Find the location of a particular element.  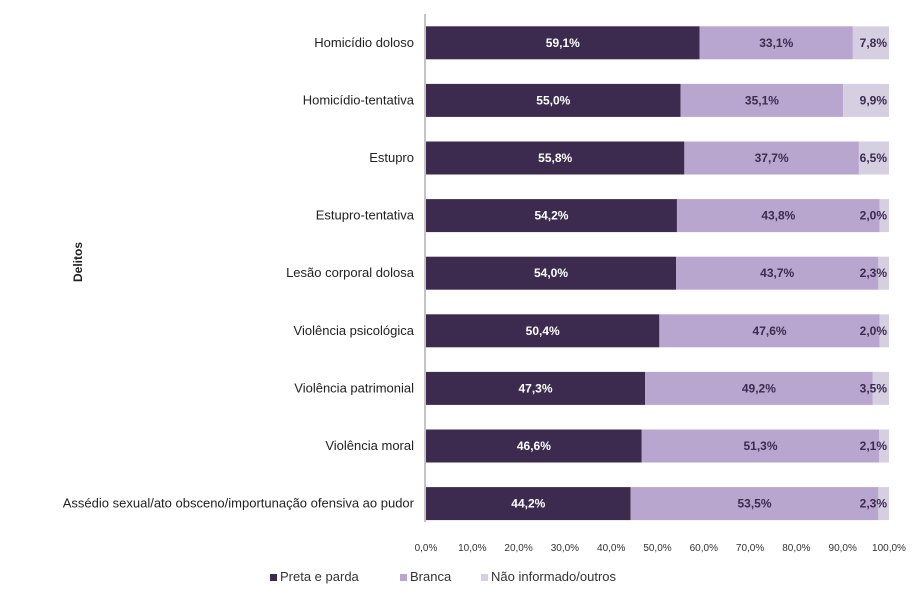

data-label: 59,1% is located at coordinates (563, 43).